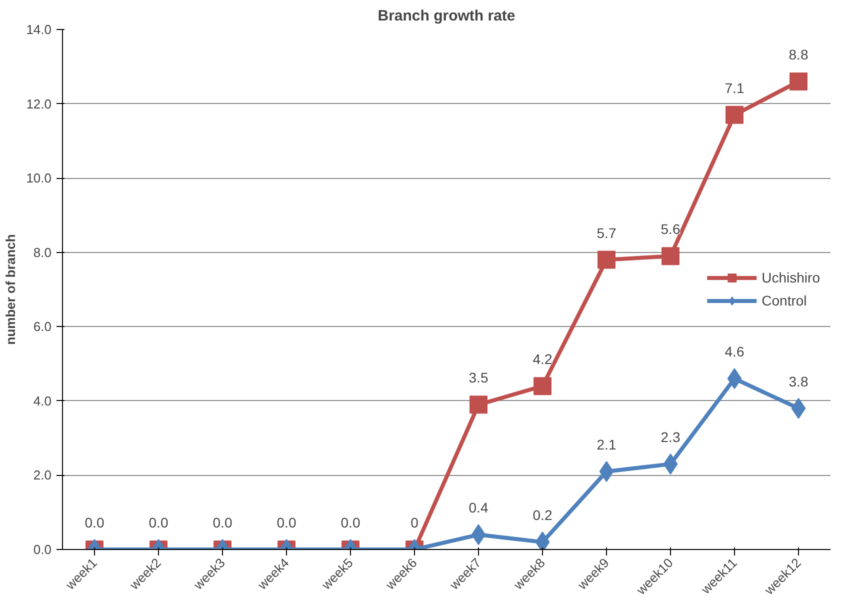  What do you see at coordinates (10, 289) in the screenshot?
I see `y-axis-title: number of branch` at bounding box center [10, 289].